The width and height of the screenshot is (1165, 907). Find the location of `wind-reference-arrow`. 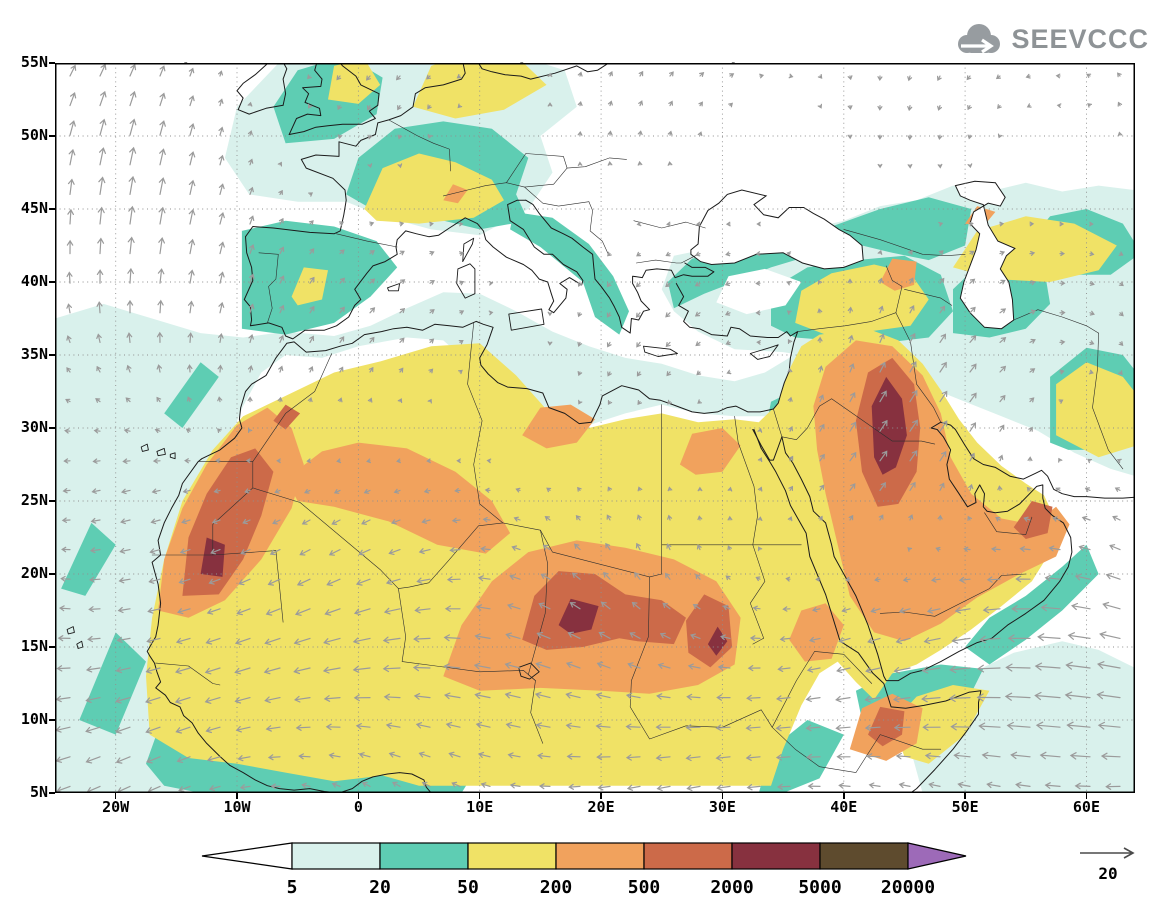

wind-reference-arrow is located at coordinates (1107, 853).